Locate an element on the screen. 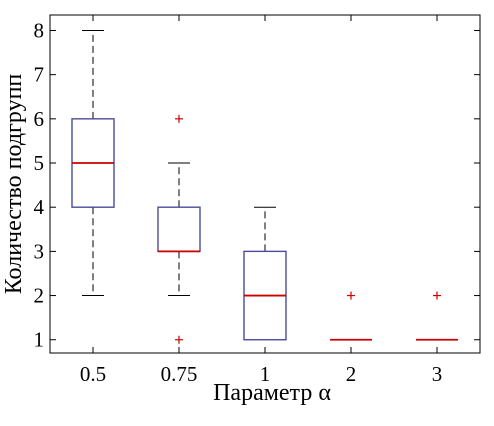 This screenshot has height=426, width=494. y-tick-label: 2 is located at coordinates (39, 296).